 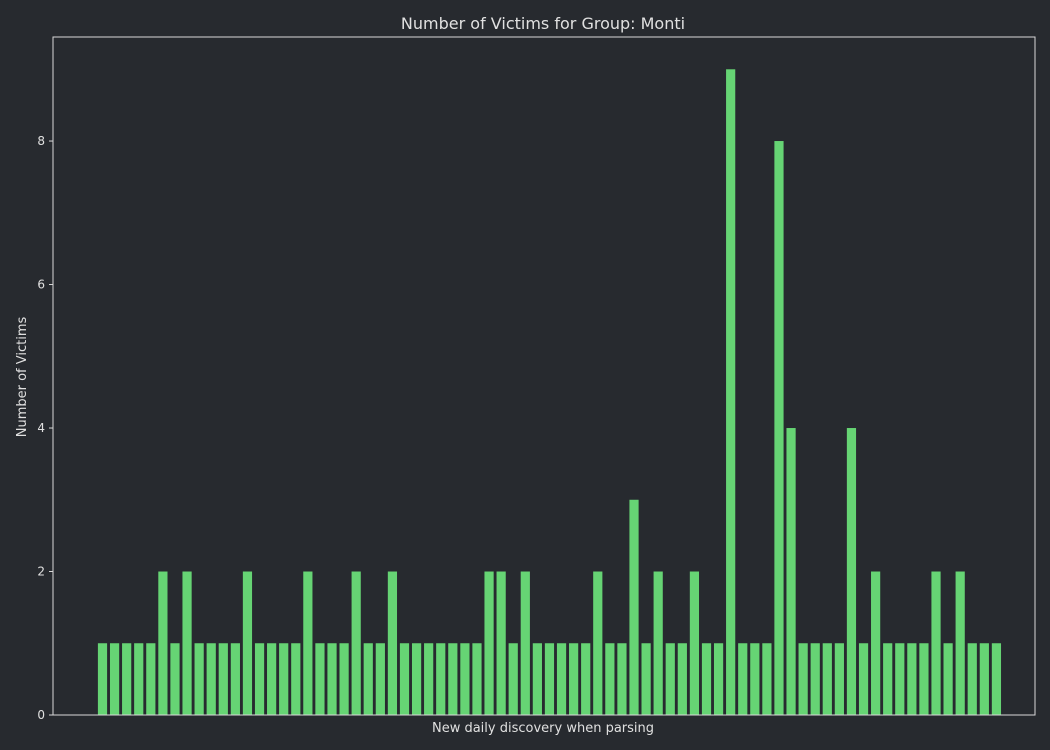 What do you see at coordinates (41, 428) in the screenshot?
I see `y-tick-label: 4` at bounding box center [41, 428].